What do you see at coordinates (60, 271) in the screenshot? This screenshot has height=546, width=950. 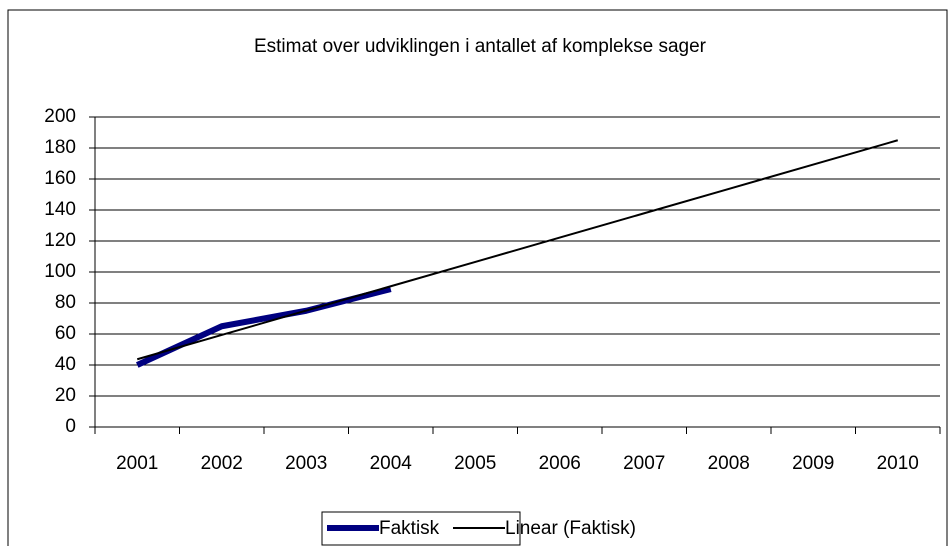 I see `y-tick-label: 100` at bounding box center [60, 271].